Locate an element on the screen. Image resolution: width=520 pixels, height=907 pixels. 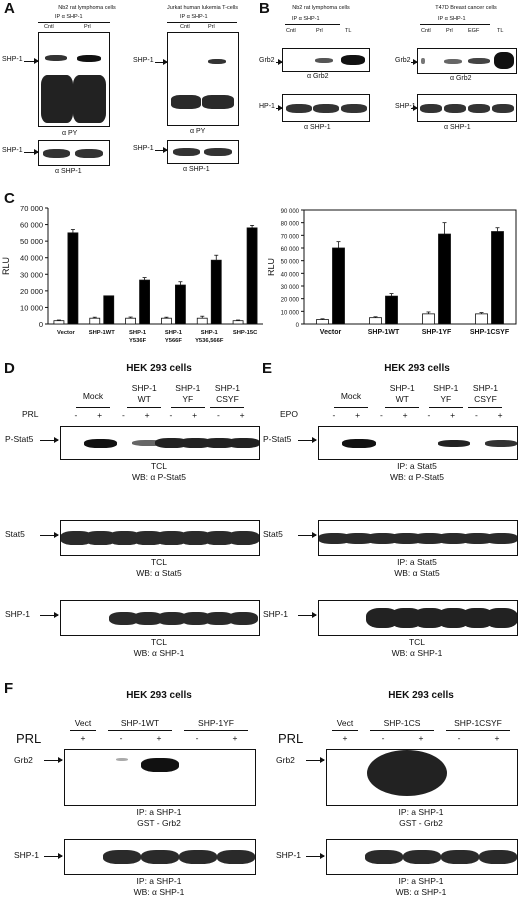
cell-line-title: T47D Breast cancer cells is located at coordinates (466, 8).